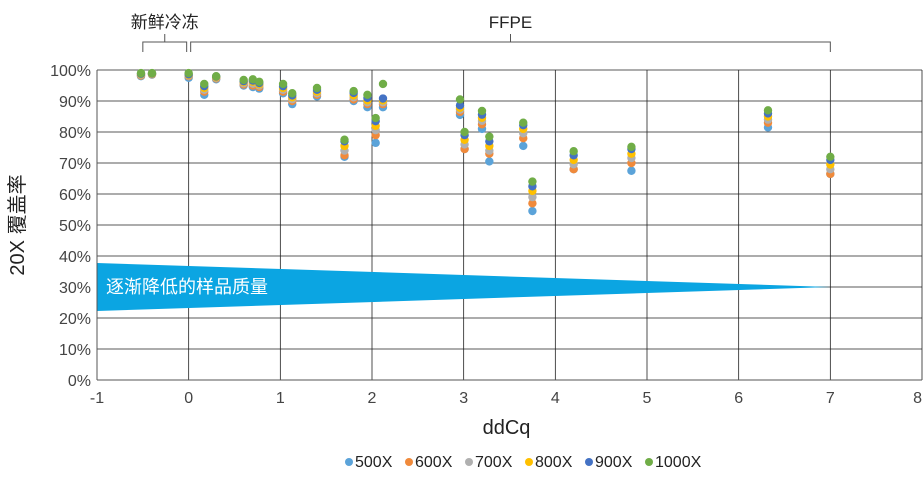 This screenshot has width=923, height=479. I want to click on x-tick-label: 0, so click(188, 398).